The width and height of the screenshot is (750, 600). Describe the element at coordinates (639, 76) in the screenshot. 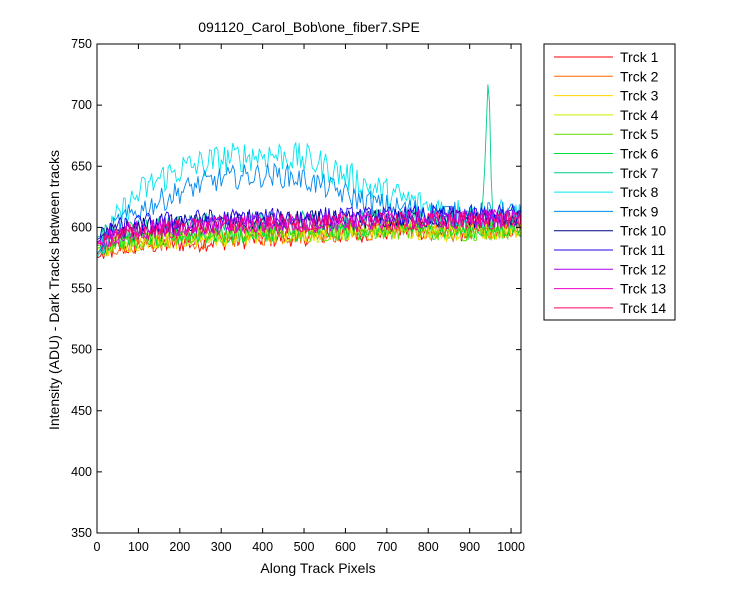

I see `legend-label: Trck 2` at that location.